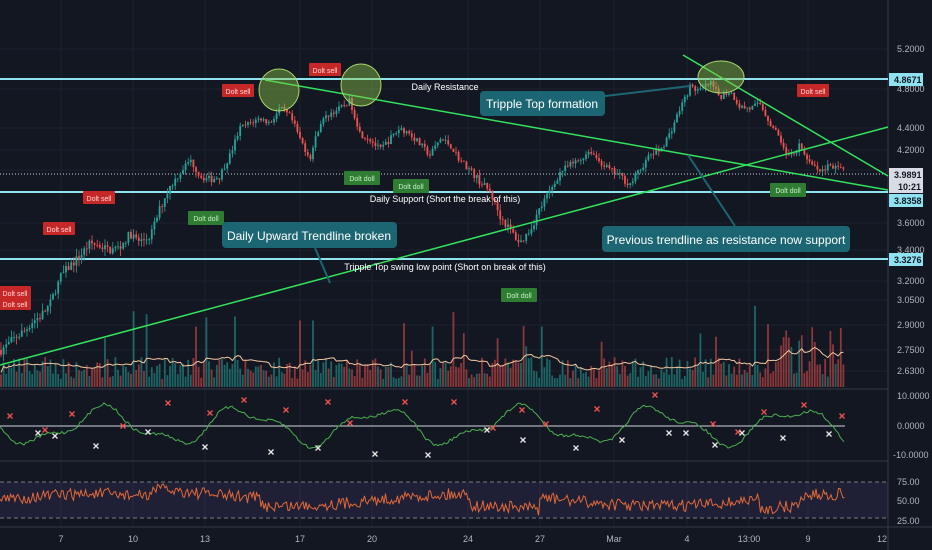 The image size is (932, 550). I want to click on descending-trendline, so click(576, 135).